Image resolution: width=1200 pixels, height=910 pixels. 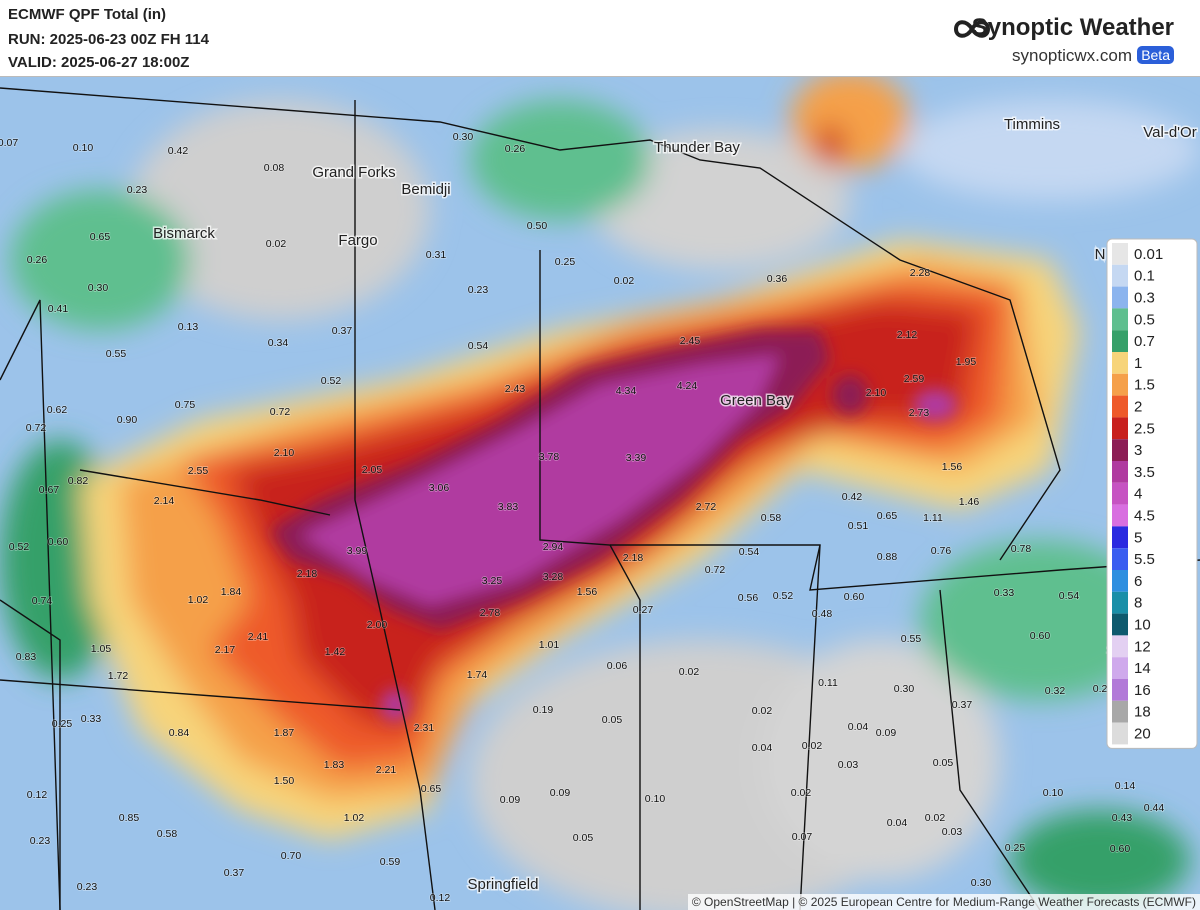 I want to click on legend-label: 3, so click(x=1138, y=450).